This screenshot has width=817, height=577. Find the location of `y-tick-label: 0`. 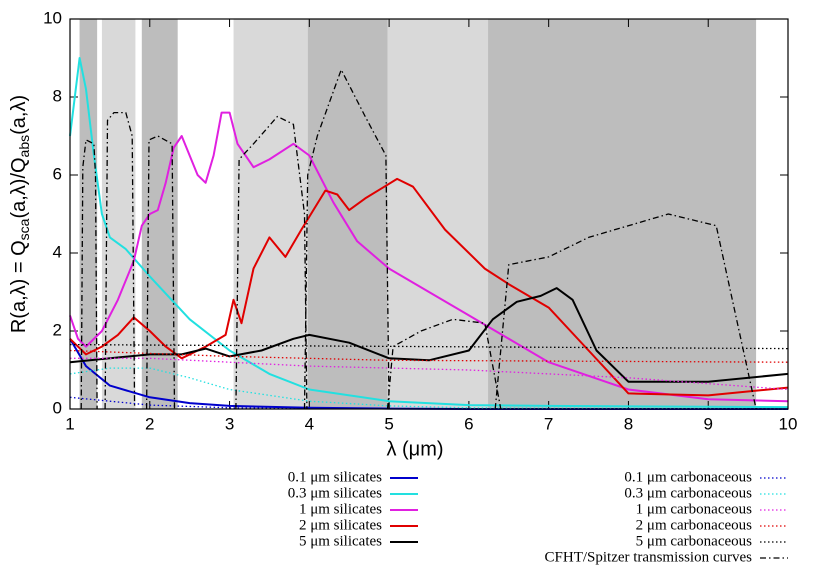

y-tick-label: 0 is located at coordinates (57, 407).